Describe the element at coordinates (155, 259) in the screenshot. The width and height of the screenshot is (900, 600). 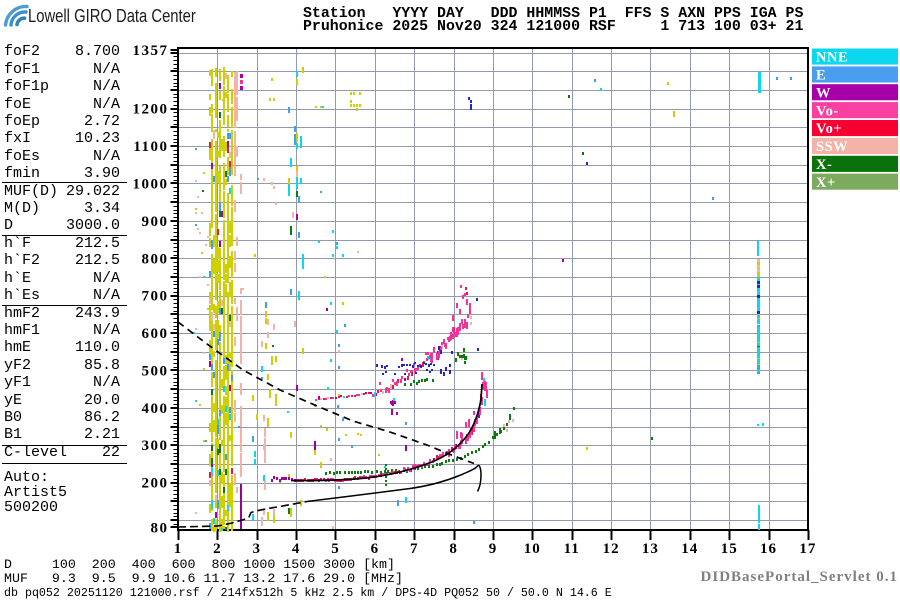
I see `svg-text: 800` at that location.